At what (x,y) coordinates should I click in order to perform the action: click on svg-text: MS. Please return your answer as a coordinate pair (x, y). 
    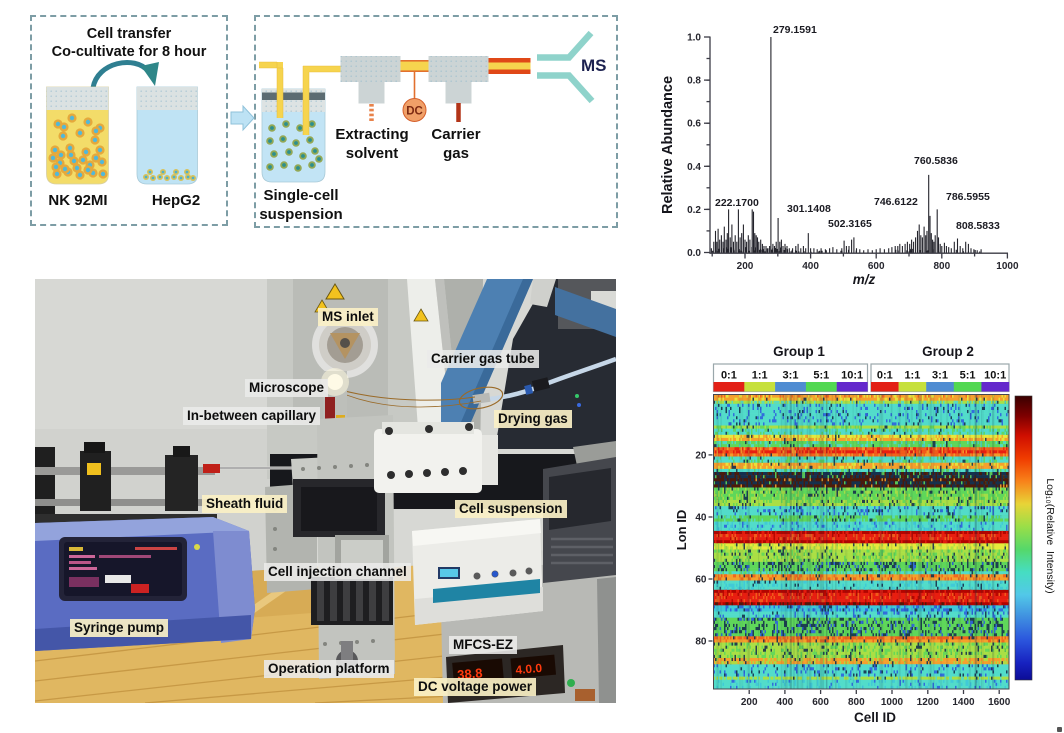
    Looking at the image, I should click on (594, 65).